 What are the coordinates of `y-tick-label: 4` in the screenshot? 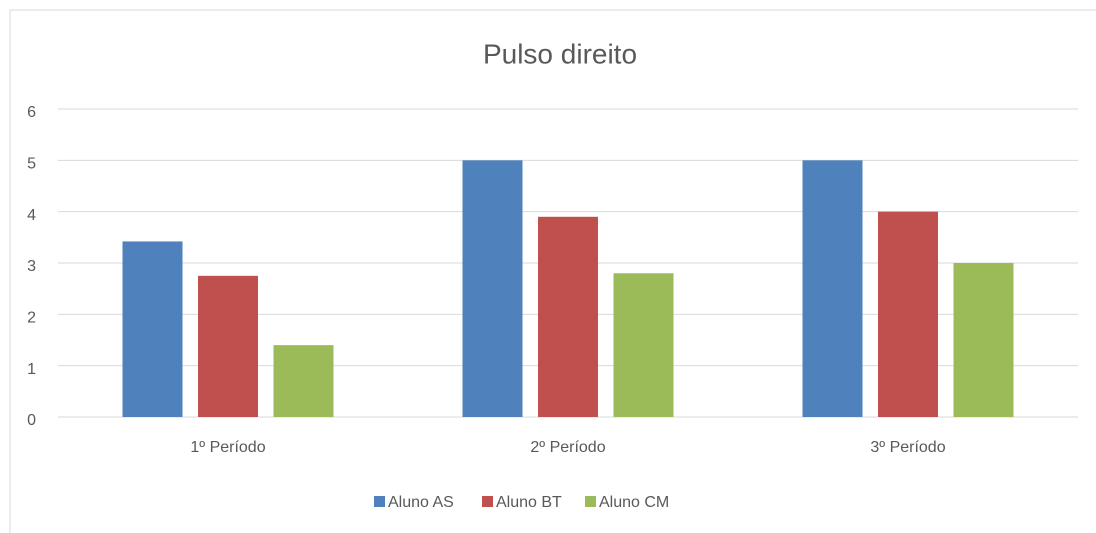 It's located at (31, 215).